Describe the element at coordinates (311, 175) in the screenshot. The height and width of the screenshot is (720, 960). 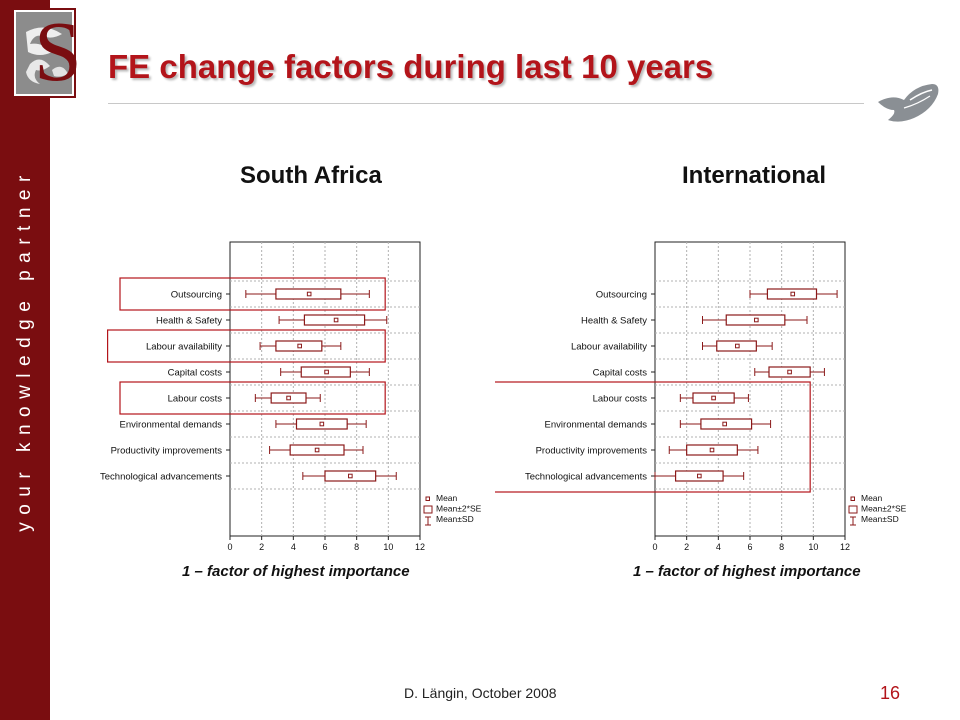
I see `chart-title-south-africa: South Africa` at that location.